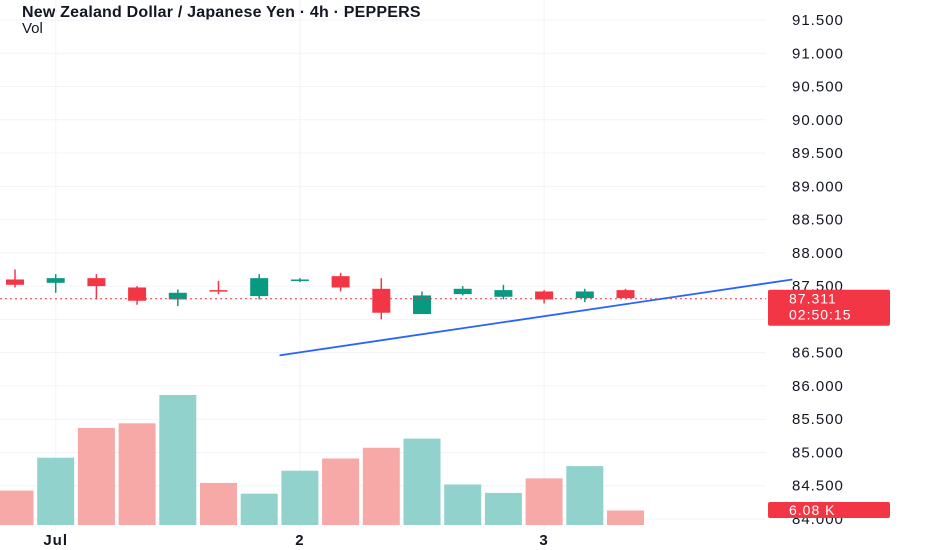  What do you see at coordinates (818, 20) in the screenshot?
I see `y-tick-label: 91.500` at bounding box center [818, 20].